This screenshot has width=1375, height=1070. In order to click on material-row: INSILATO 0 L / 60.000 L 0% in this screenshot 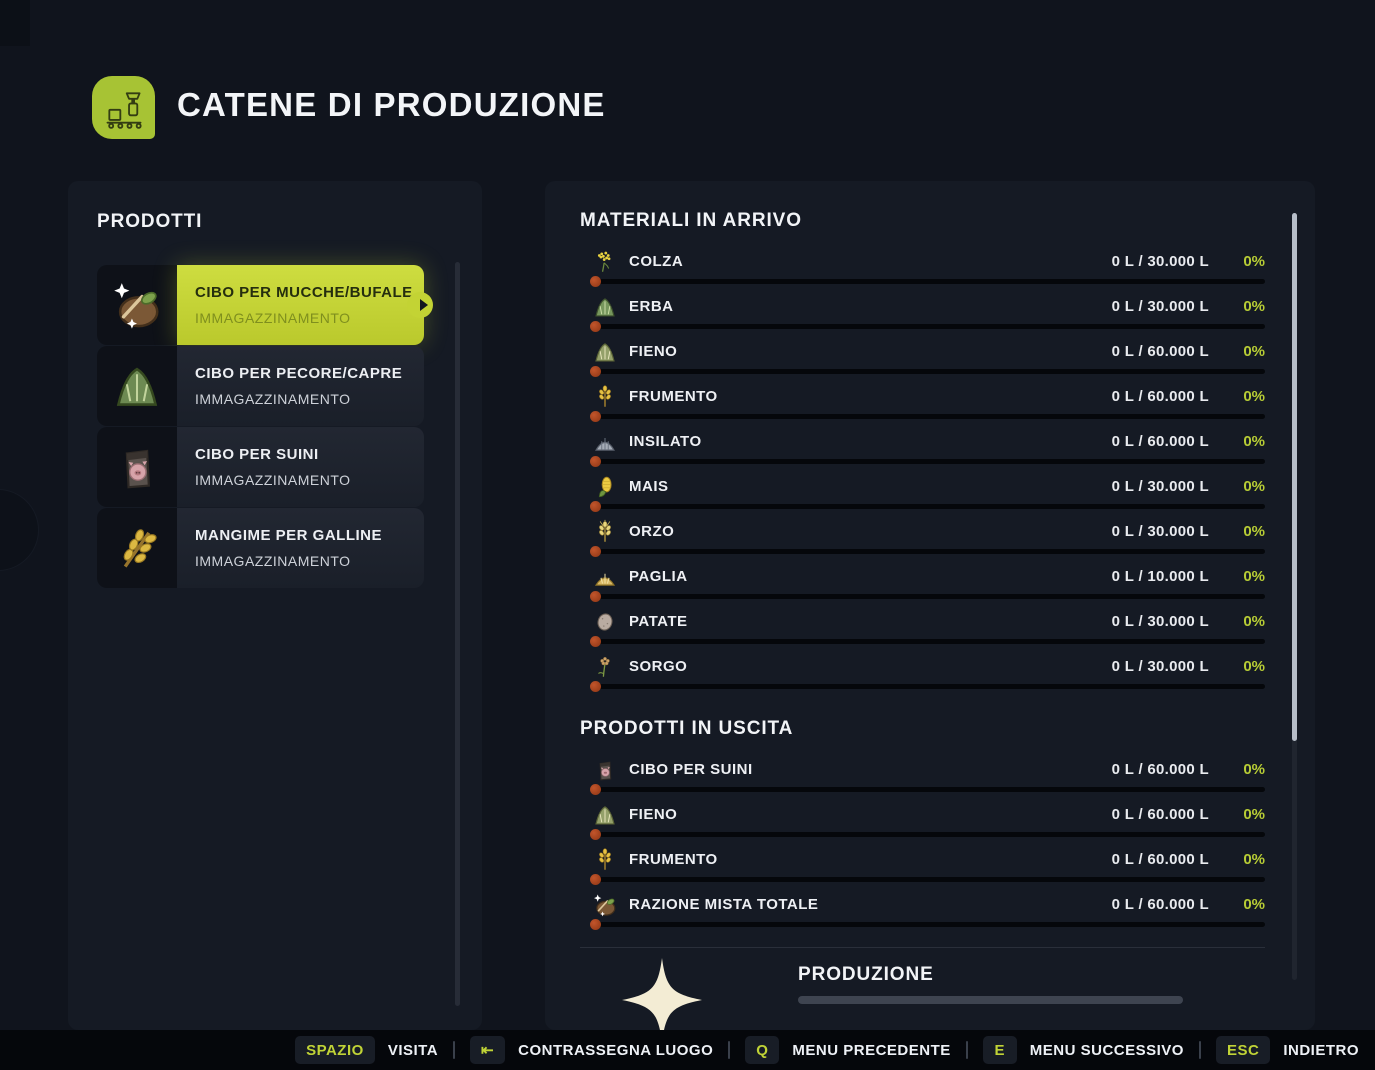, I will do `click(922, 444)`.